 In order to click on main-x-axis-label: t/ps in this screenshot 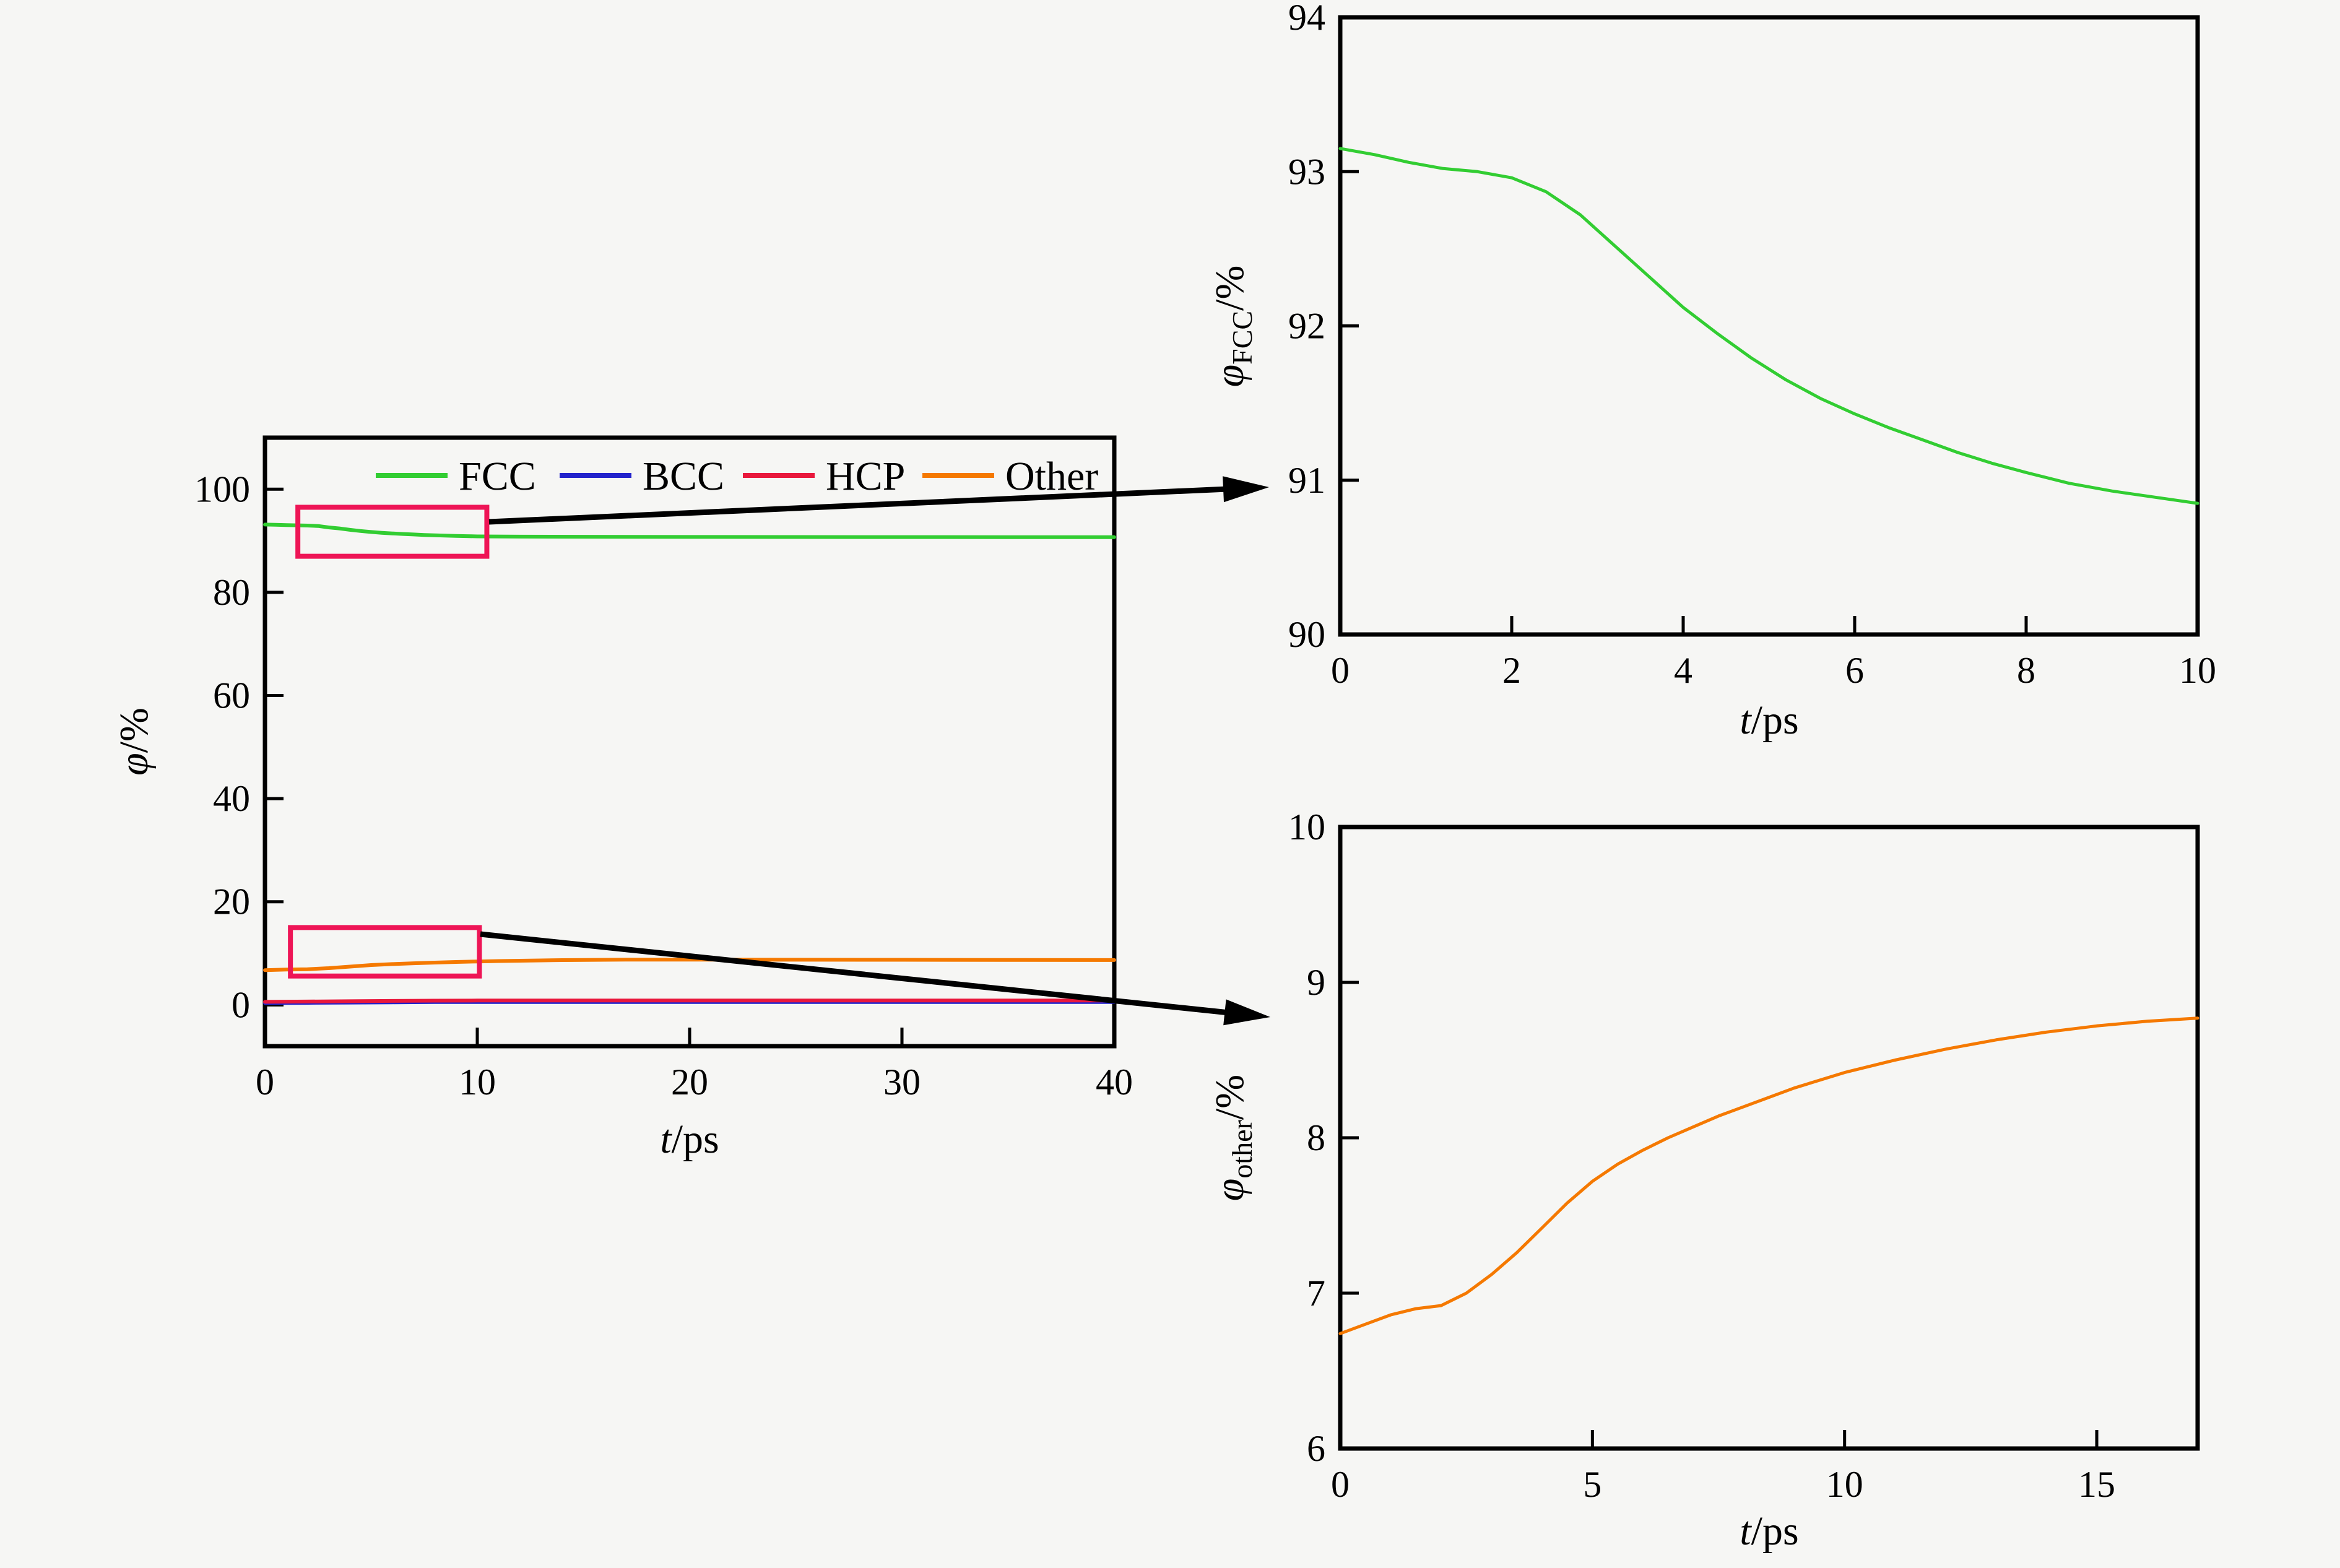, I will do `click(690, 1139)`.